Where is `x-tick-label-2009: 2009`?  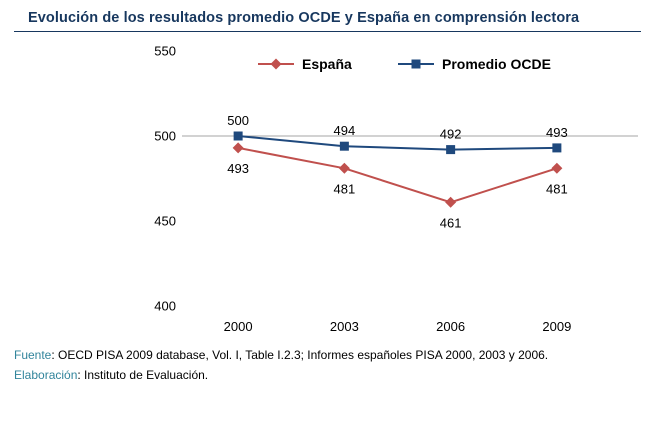 x-tick-label-2009: 2009 is located at coordinates (556, 326).